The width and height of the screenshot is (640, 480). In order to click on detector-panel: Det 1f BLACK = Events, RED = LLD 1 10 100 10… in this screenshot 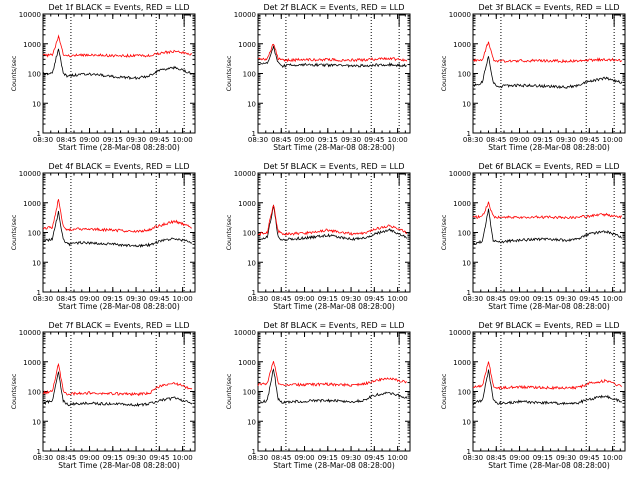, I will do `click(103, 77)`.